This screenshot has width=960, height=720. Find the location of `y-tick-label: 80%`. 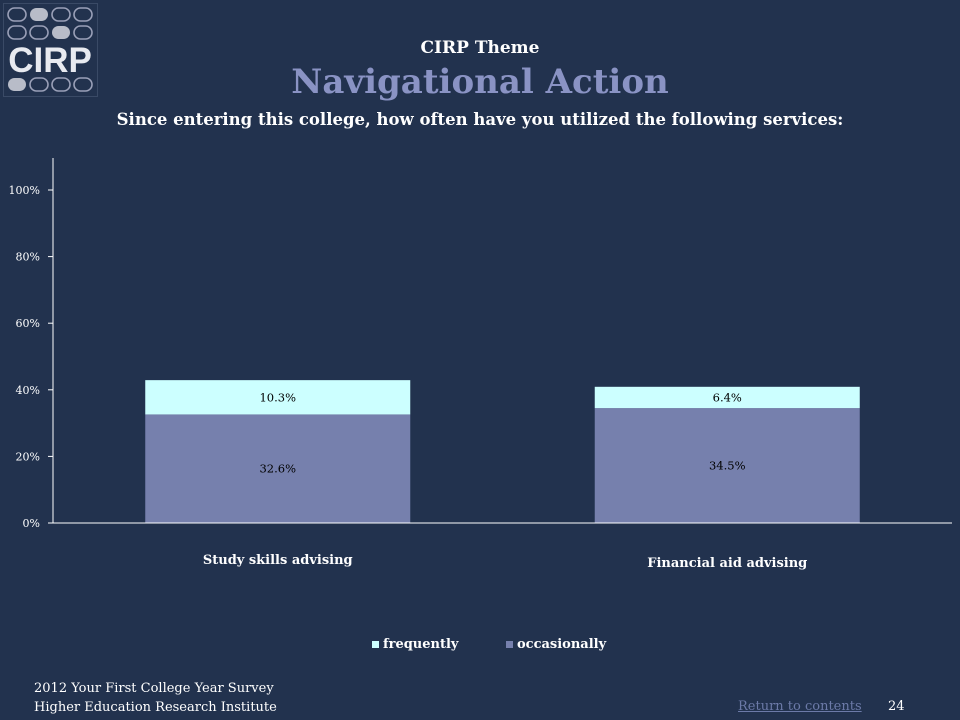

y-tick-label: 80% is located at coordinates (28, 257).